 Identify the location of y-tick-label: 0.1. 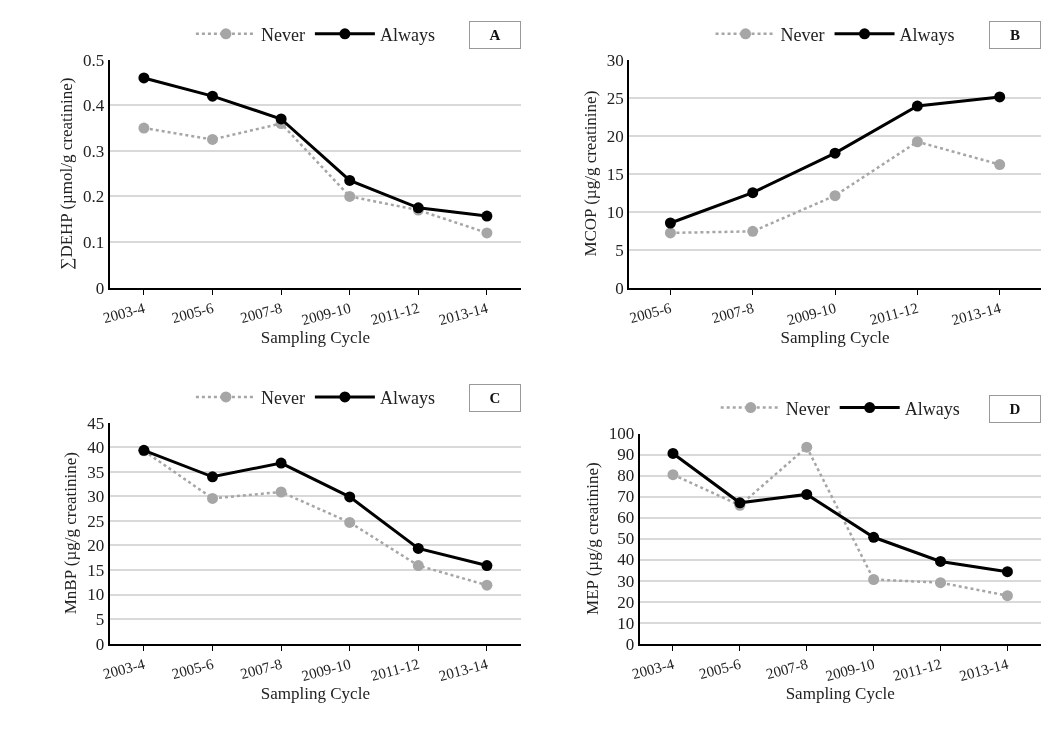
(93, 242).